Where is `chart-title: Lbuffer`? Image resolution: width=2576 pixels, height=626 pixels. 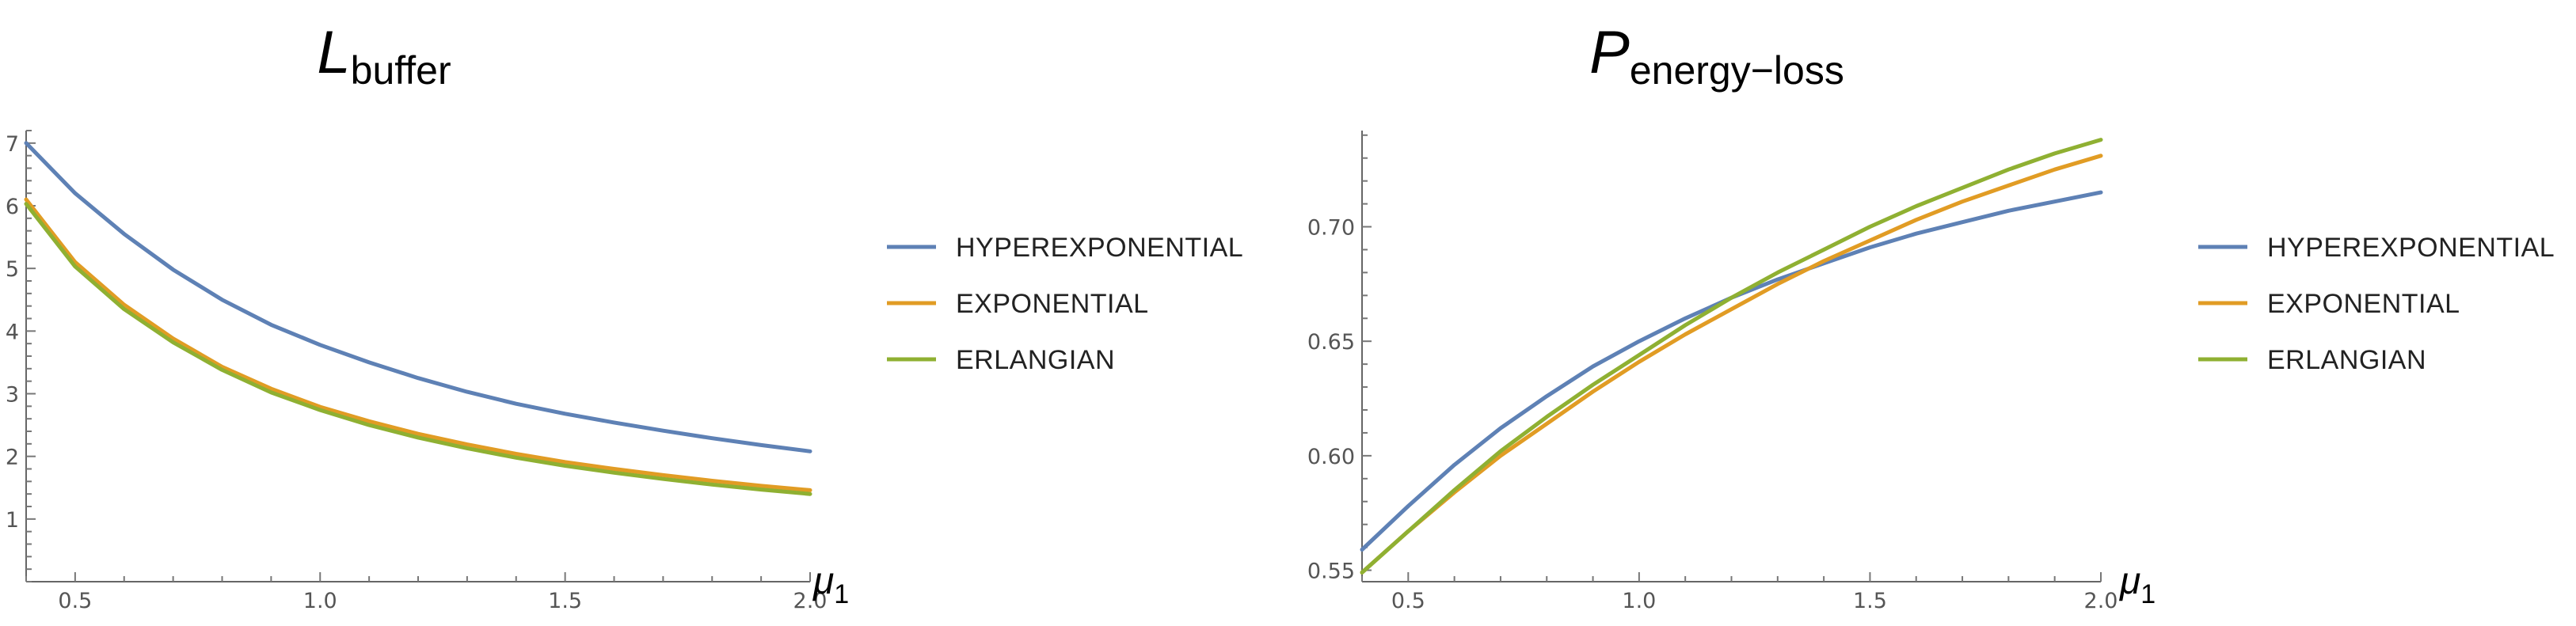
chart-title: Lbuffer is located at coordinates (384, 56).